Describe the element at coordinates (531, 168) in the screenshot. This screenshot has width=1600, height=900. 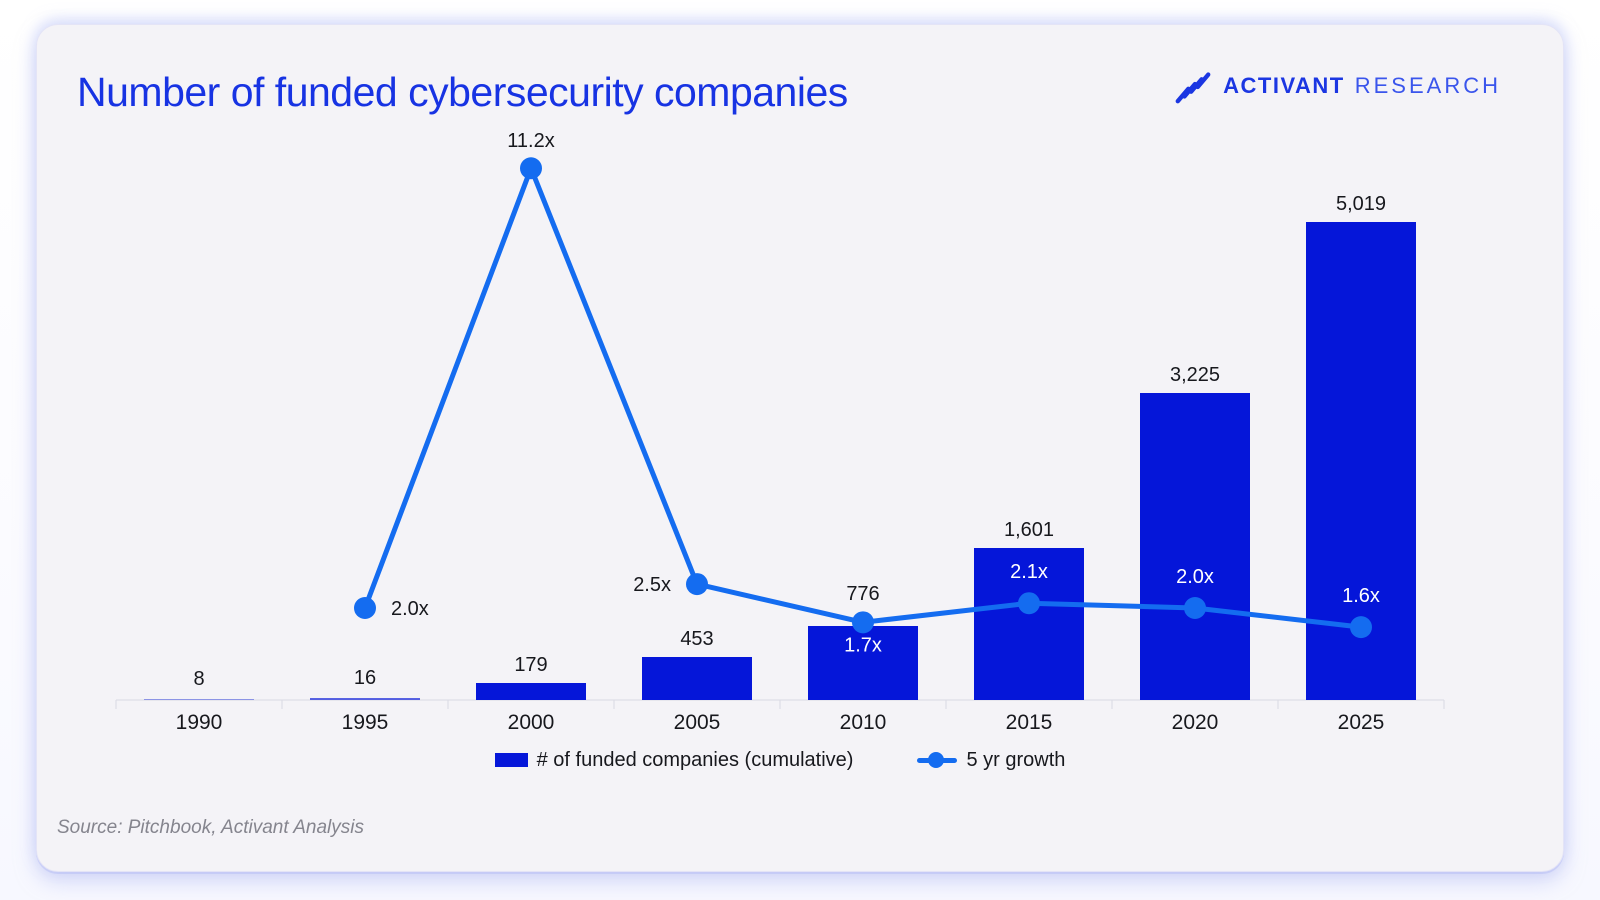
I see `growth-marker-2000` at that location.